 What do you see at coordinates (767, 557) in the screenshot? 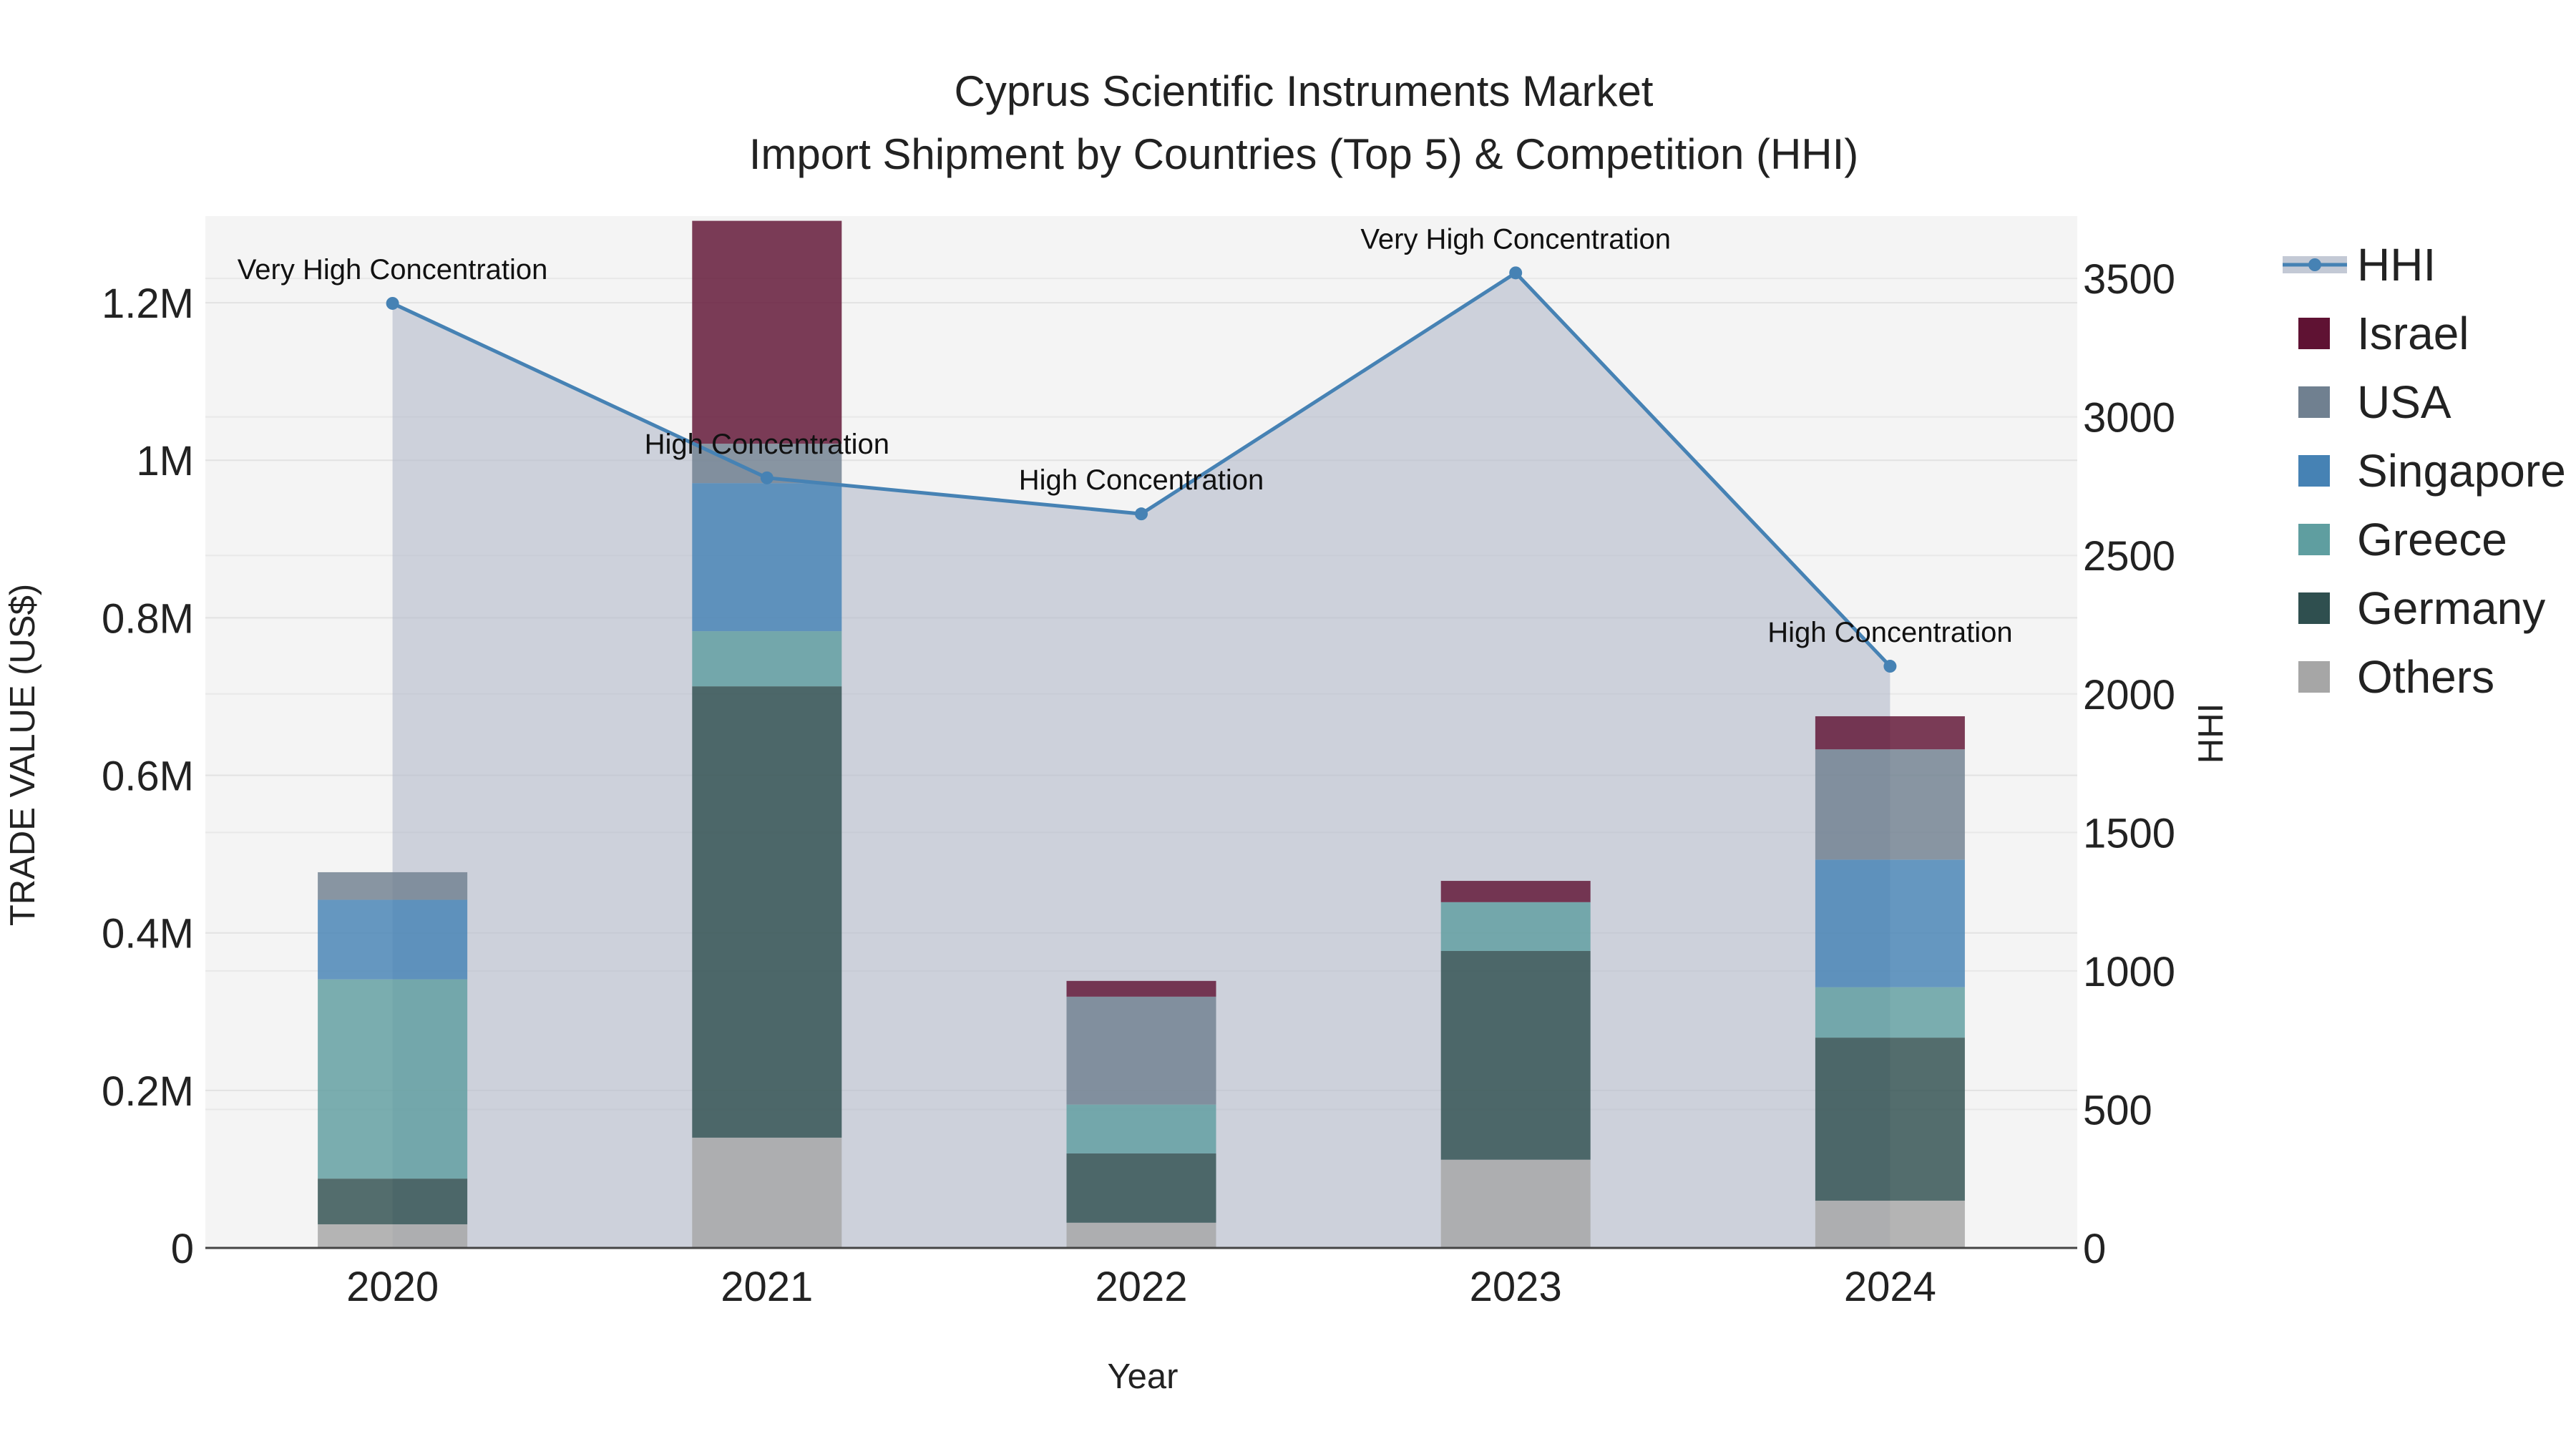
I see `bar-singapore-2021` at bounding box center [767, 557].